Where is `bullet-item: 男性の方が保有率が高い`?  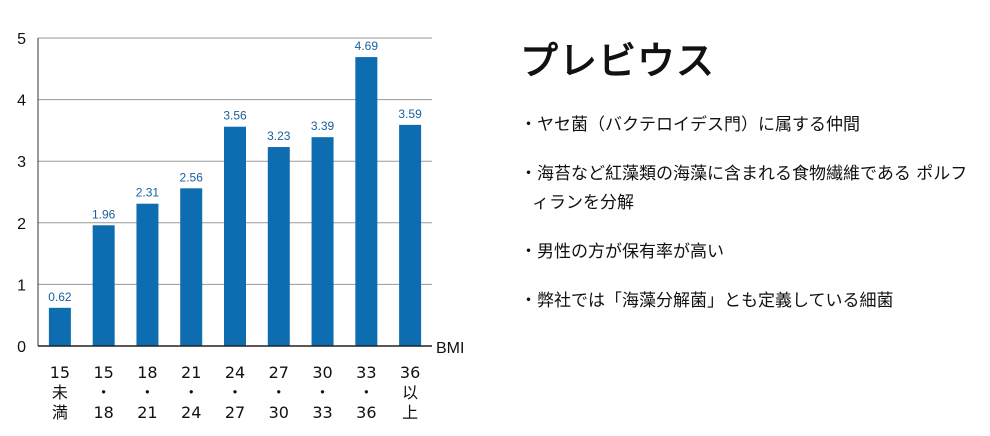 bullet-item: 男性の方が保有率が高い is located at coordinates (746, 252).